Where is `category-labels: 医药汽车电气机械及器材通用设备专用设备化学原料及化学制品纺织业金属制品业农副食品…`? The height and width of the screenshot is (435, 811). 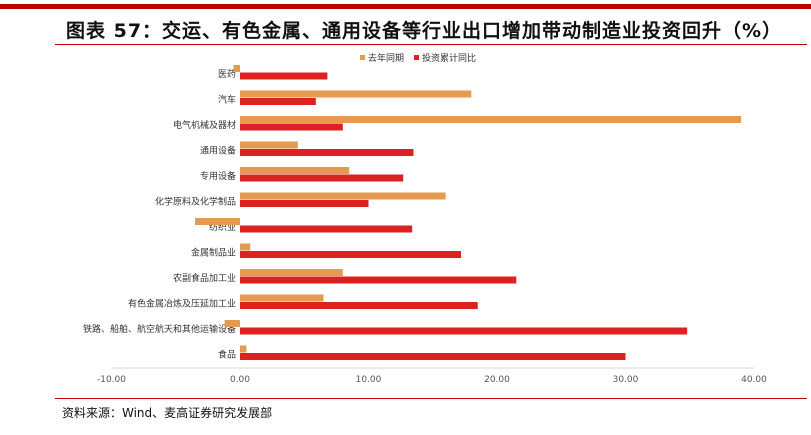
category-labels: 医药汽车电气机械及器材通用设备专用设备化学原料及化学制品纺织业金属制品业农副食品… is located at coordinates (159, 215).